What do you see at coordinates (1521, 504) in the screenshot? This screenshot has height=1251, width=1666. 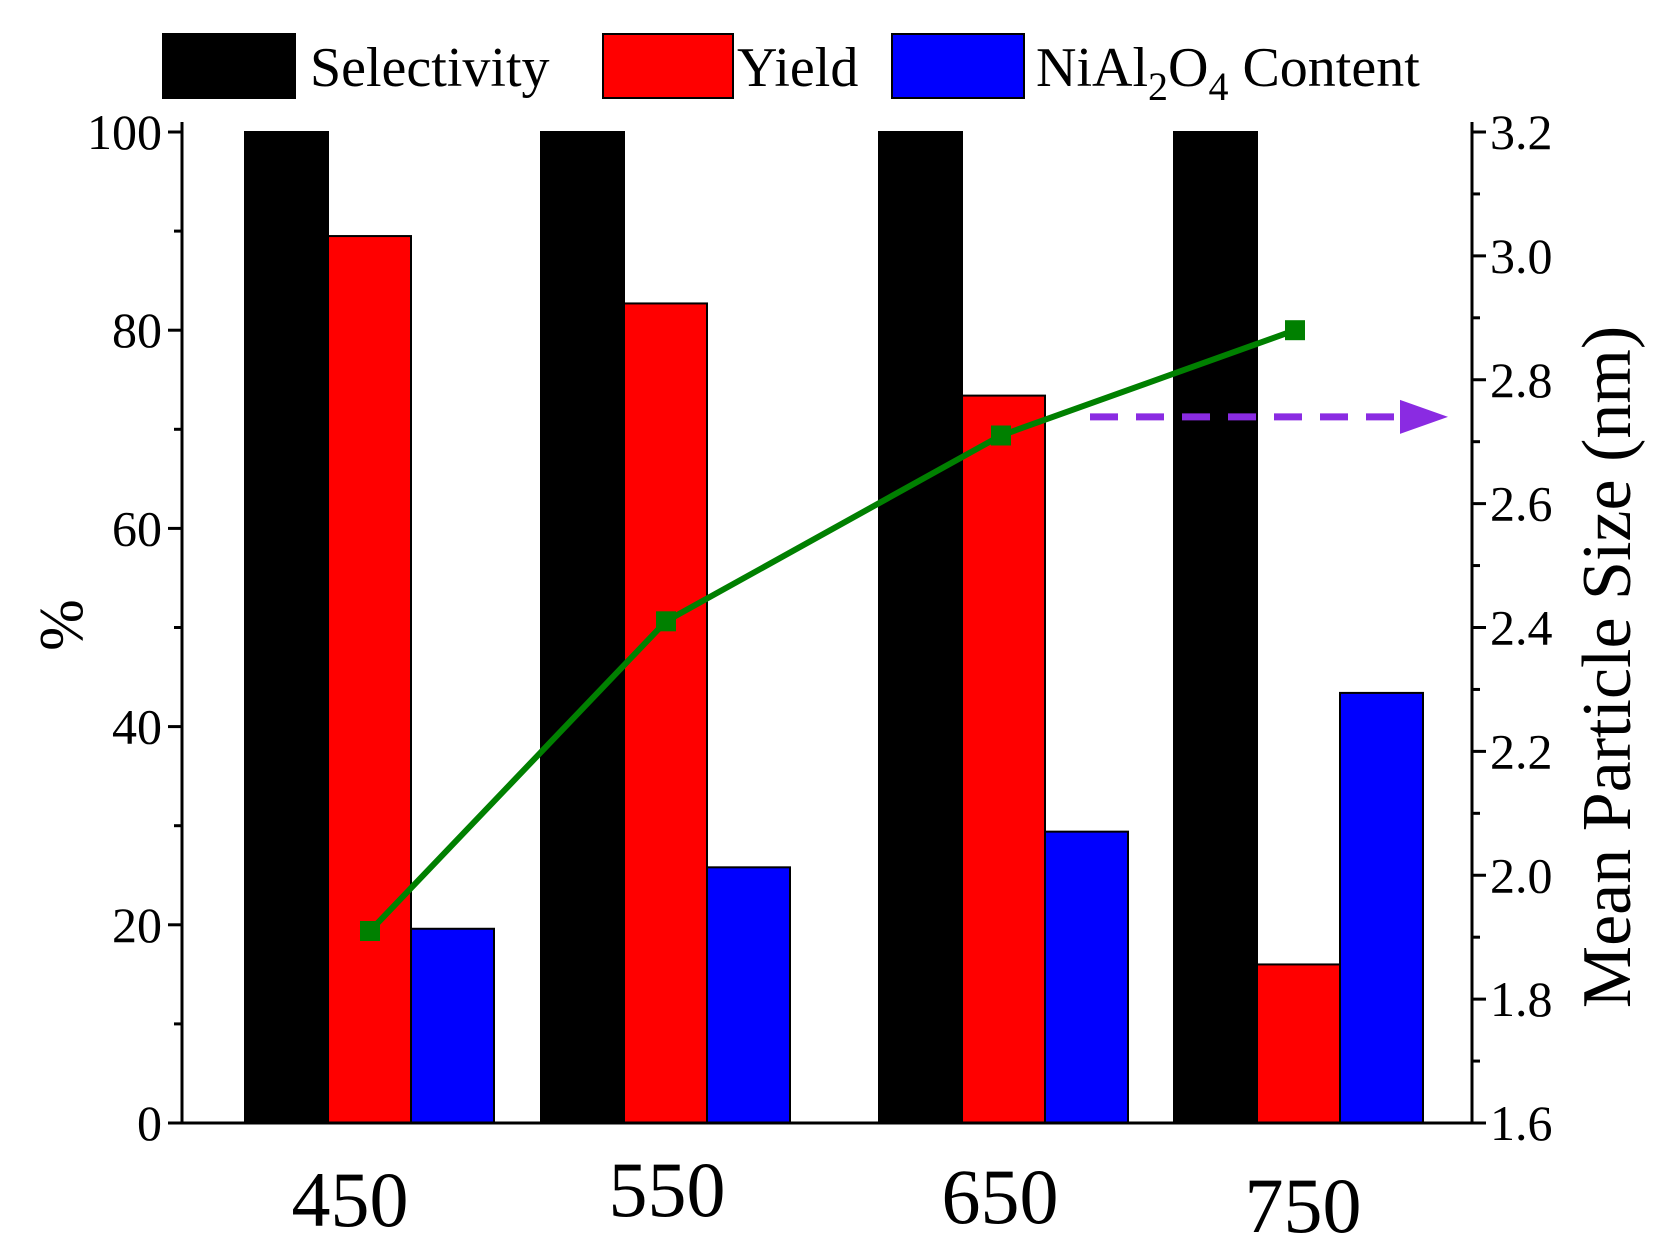 I see `right-tick-label: 2.6` at bounding box center [1521, 504].